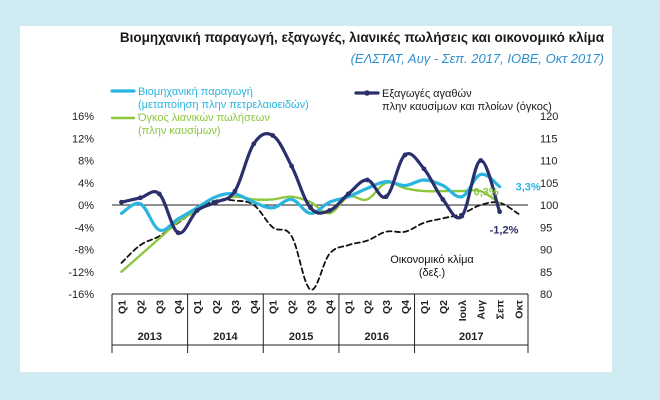  I want to click on year-label: 2016, so click(376, 337).